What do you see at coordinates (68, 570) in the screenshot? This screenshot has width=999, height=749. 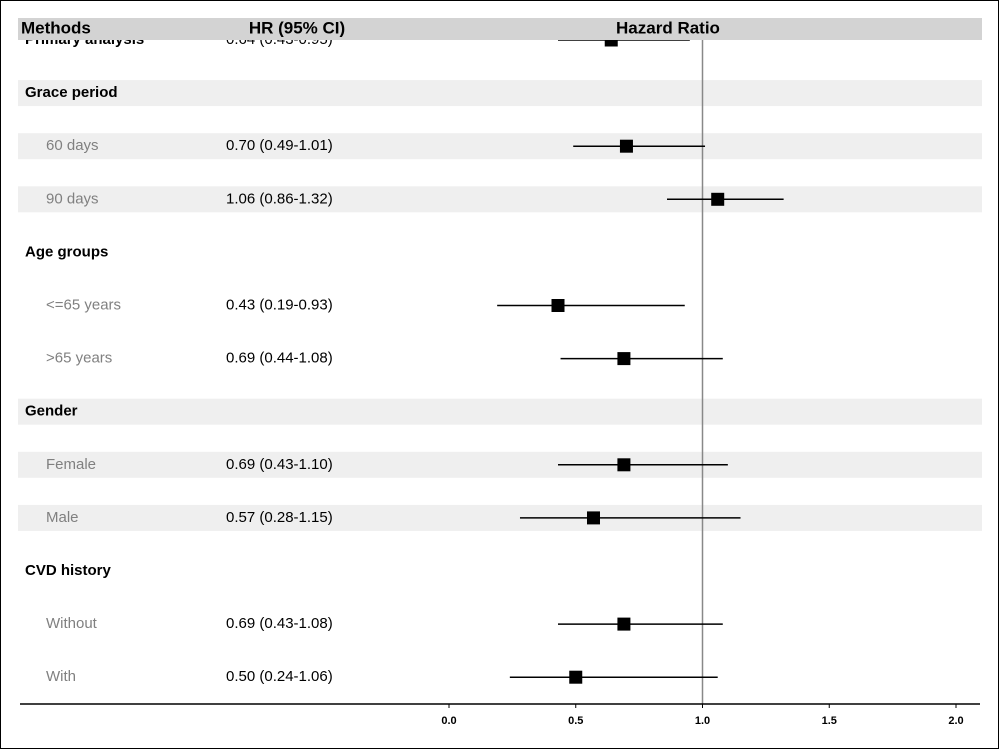 I see `group-label: CVD history` at bounding box center [68, 570].